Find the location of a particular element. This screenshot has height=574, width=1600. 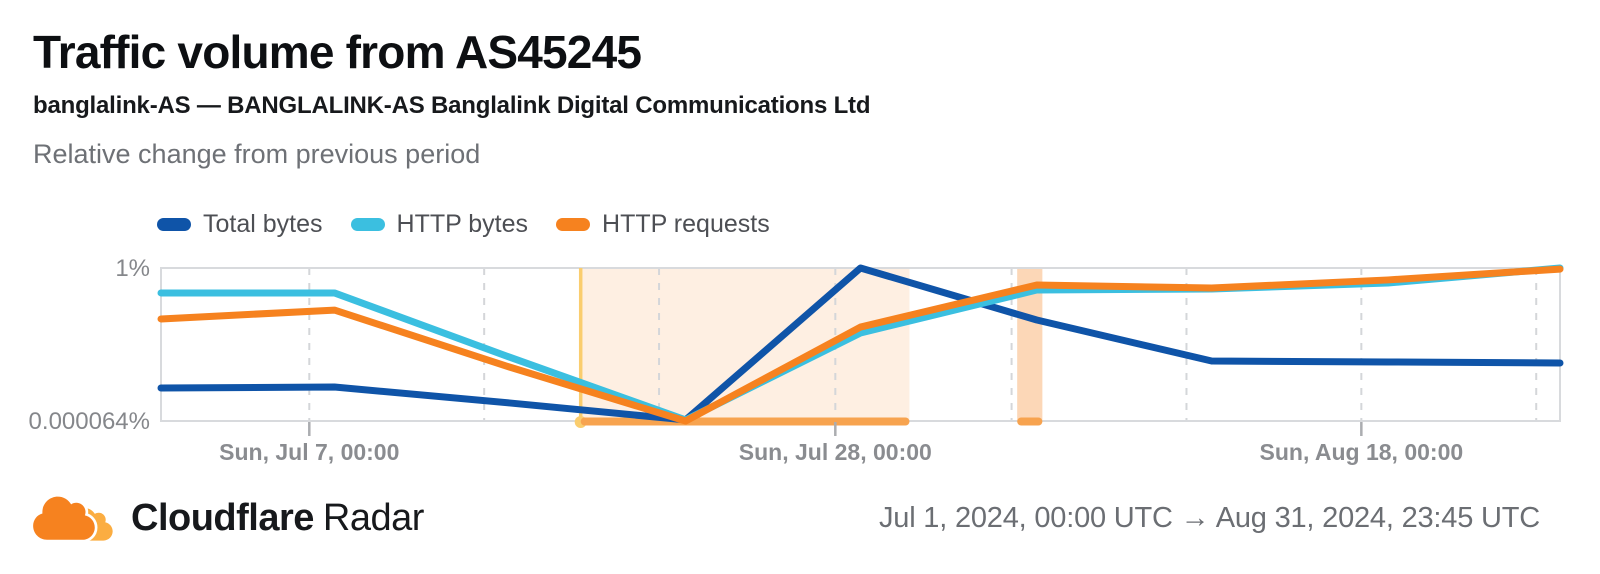

brand-name-radar: Radar is located at coordinates (373, 517).